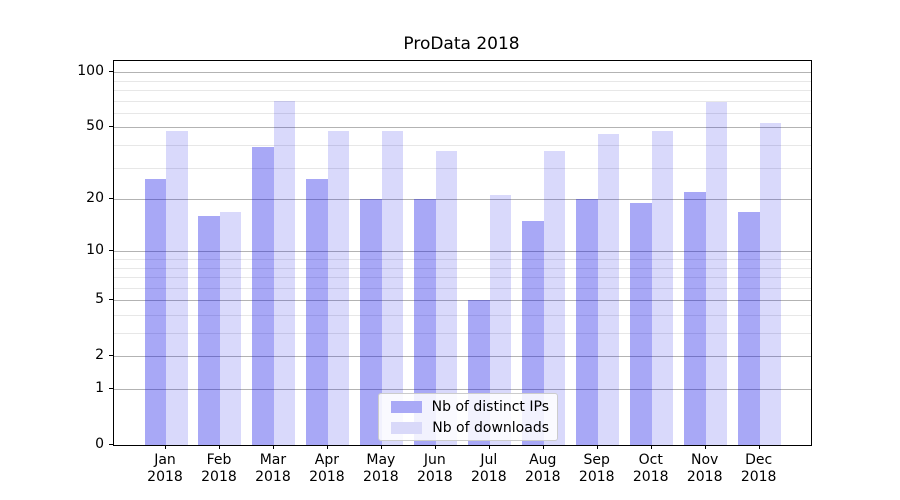 The height and width of the screenshot is (500, 900). What do you see at coordinates (461, 44) in the screenshot?
I see `chart-title: ProData 2018` at bounding box center [461, 44].